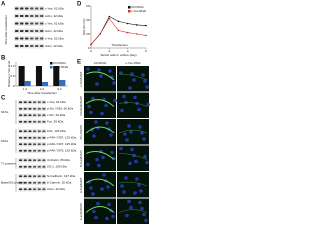  What do you see at coordinates (62, 137) in the screenshot?
I see `row-label: p-FAK-Y397, 125 kDa` at bounding box center [62, 137].